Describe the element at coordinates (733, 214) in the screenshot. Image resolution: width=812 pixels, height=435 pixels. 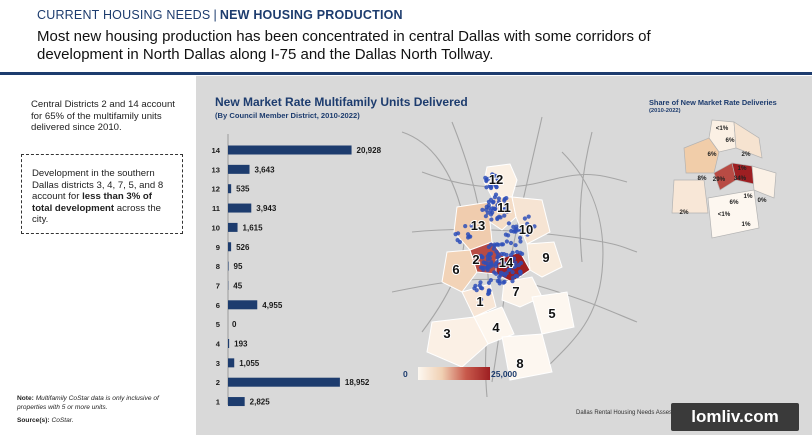
I see `share-district-south` at that location.